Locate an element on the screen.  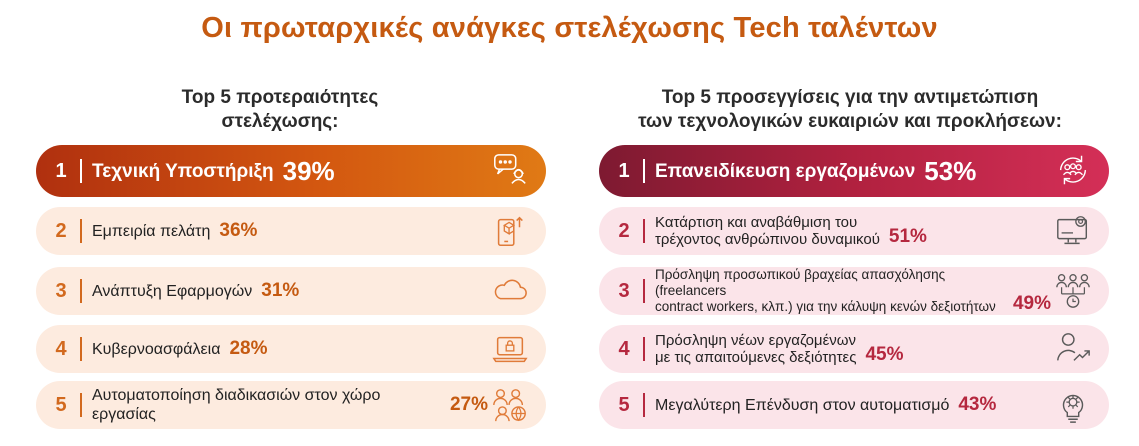
reskill-cycle-icon is located at coordinates (1073, 171).